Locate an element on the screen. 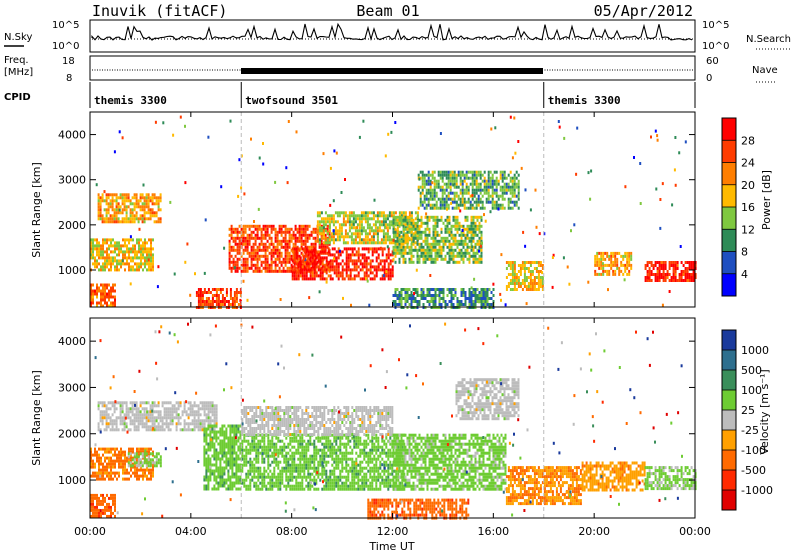 The image size is (800, 554). nsky-trace is located at coordinates (392, 32).